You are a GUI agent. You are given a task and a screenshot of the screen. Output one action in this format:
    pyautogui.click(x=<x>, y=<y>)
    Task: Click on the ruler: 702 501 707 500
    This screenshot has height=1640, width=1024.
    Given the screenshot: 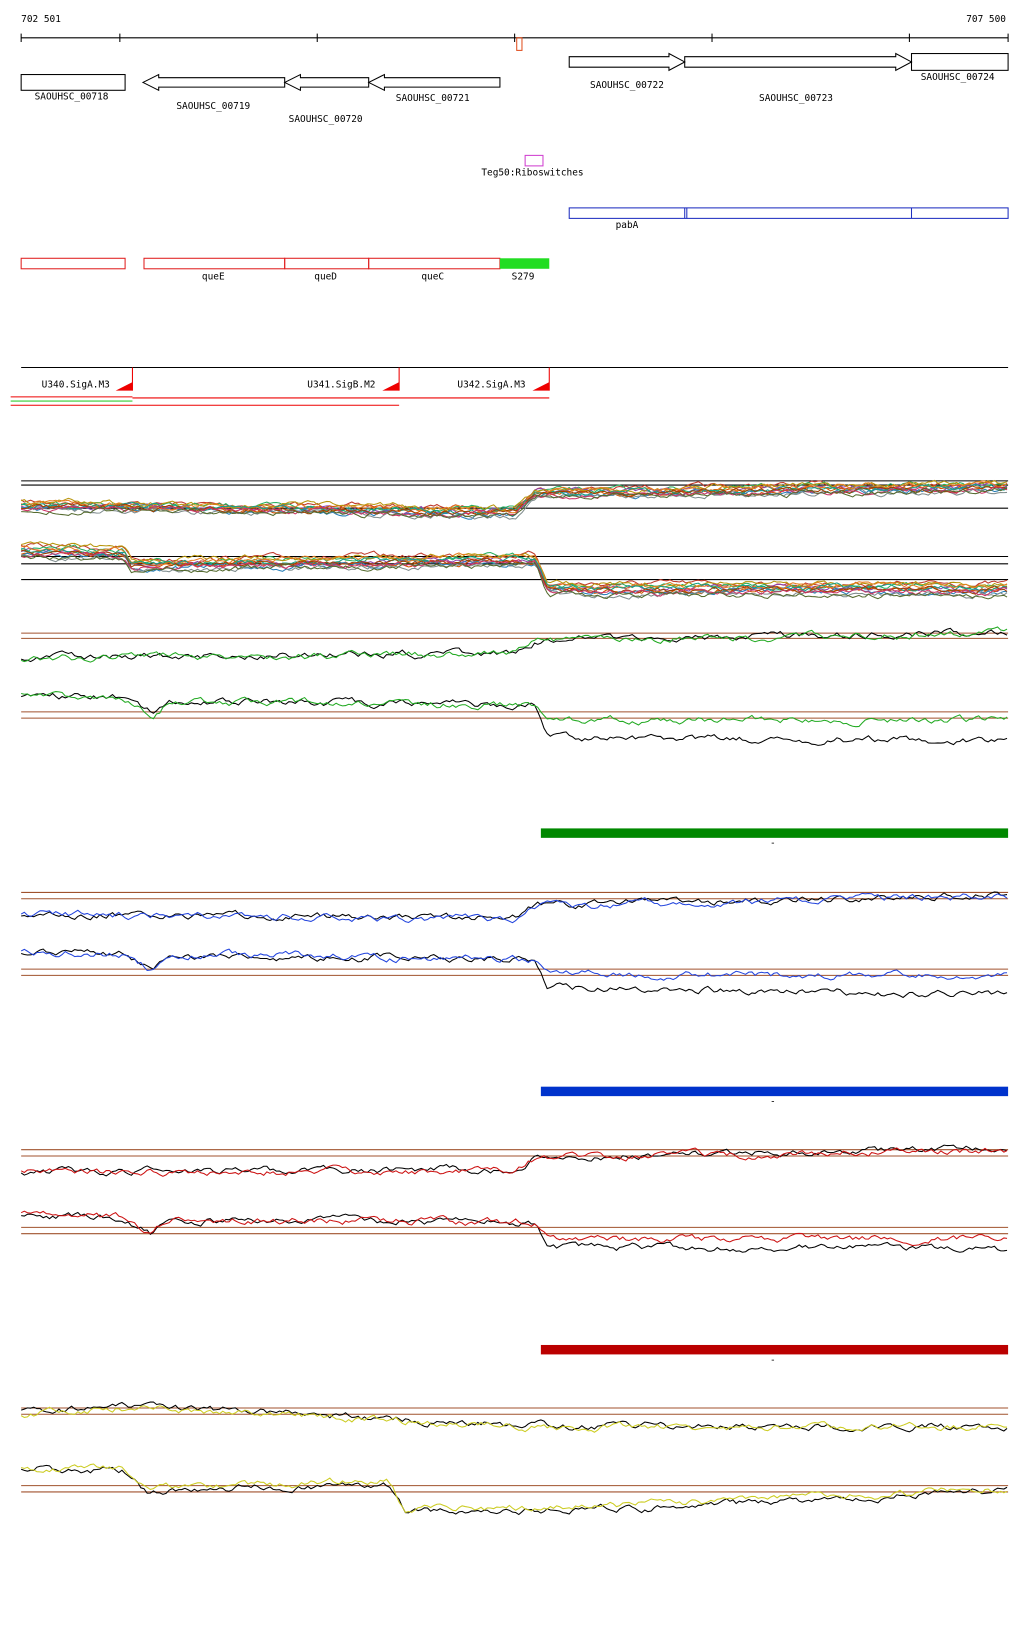 What is the action you would take?
    pyautogui.click(x=514, y=32)
    